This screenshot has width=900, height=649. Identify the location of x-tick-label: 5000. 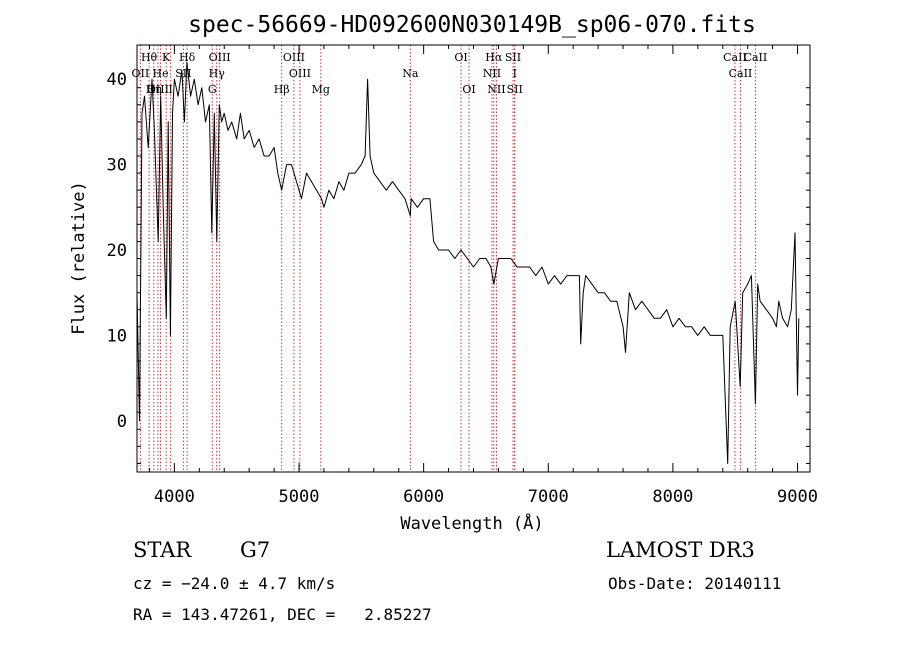
(299, 497).